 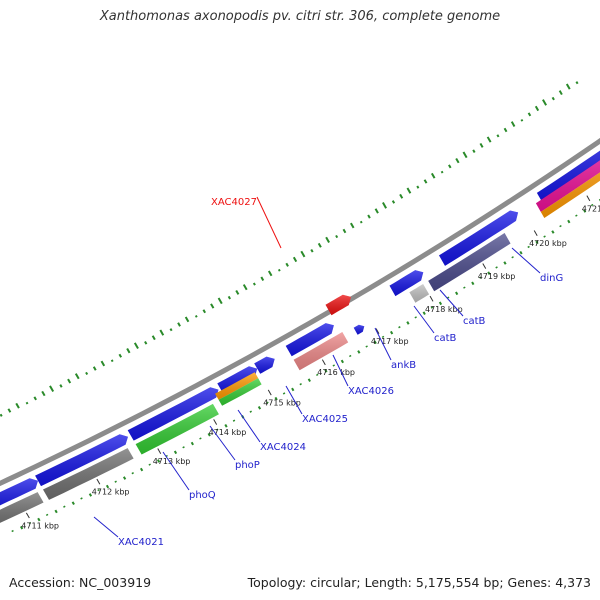 What do you see at coordinates (40, 525) in the screenshot?
I see `scale-tick-label: 4711 kbp` at bounding box center [40, 525].